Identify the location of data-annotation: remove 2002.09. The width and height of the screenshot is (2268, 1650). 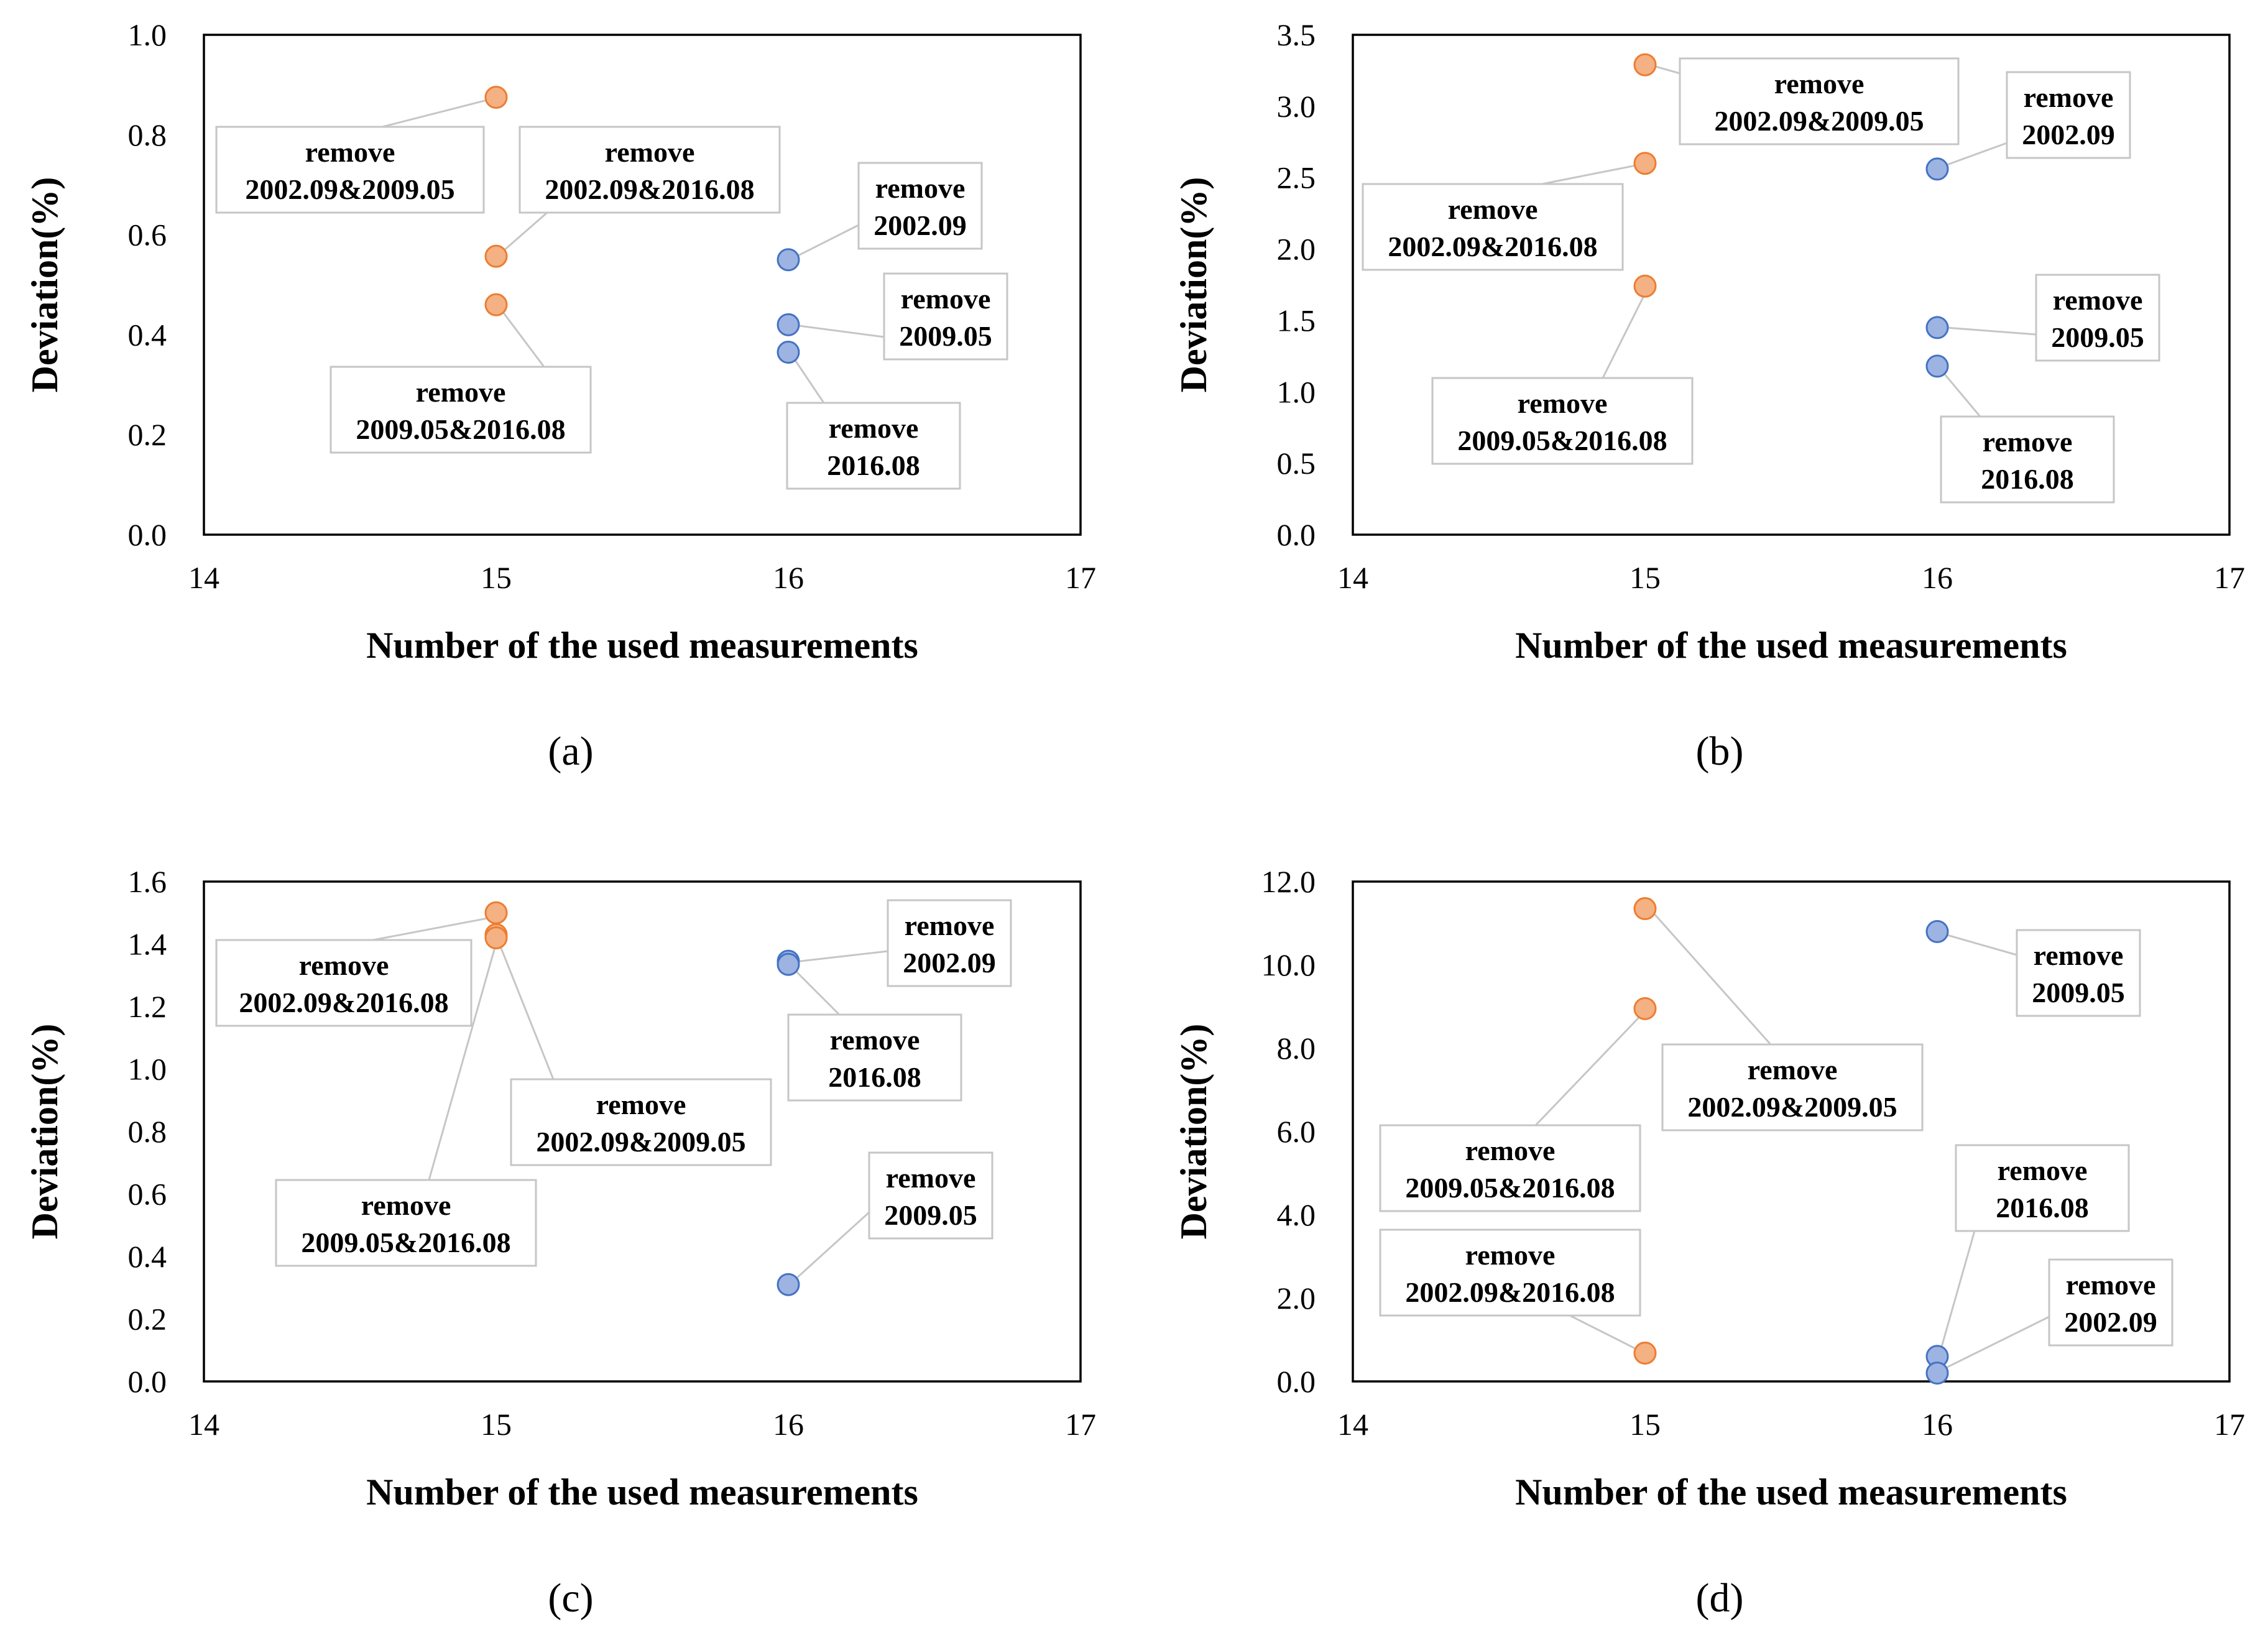
(949, 943).